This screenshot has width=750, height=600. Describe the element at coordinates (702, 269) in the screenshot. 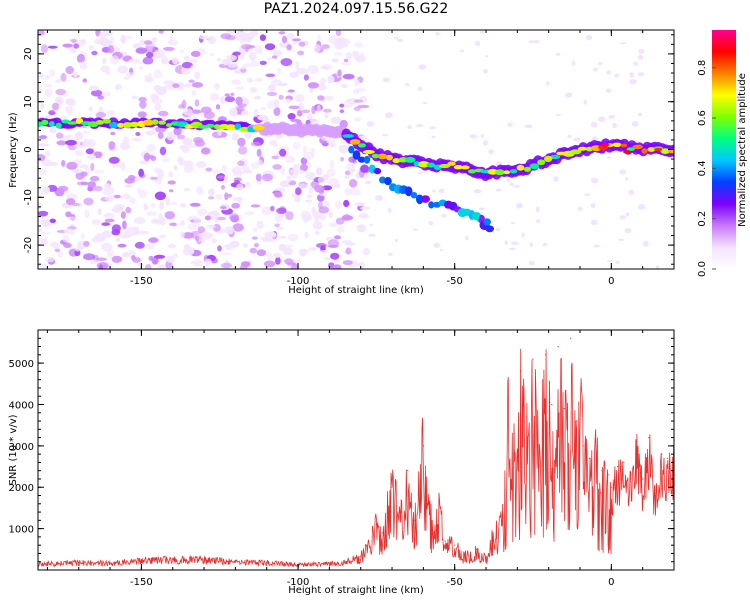

I see `colorbar-tick-label: 0.0` at that location.